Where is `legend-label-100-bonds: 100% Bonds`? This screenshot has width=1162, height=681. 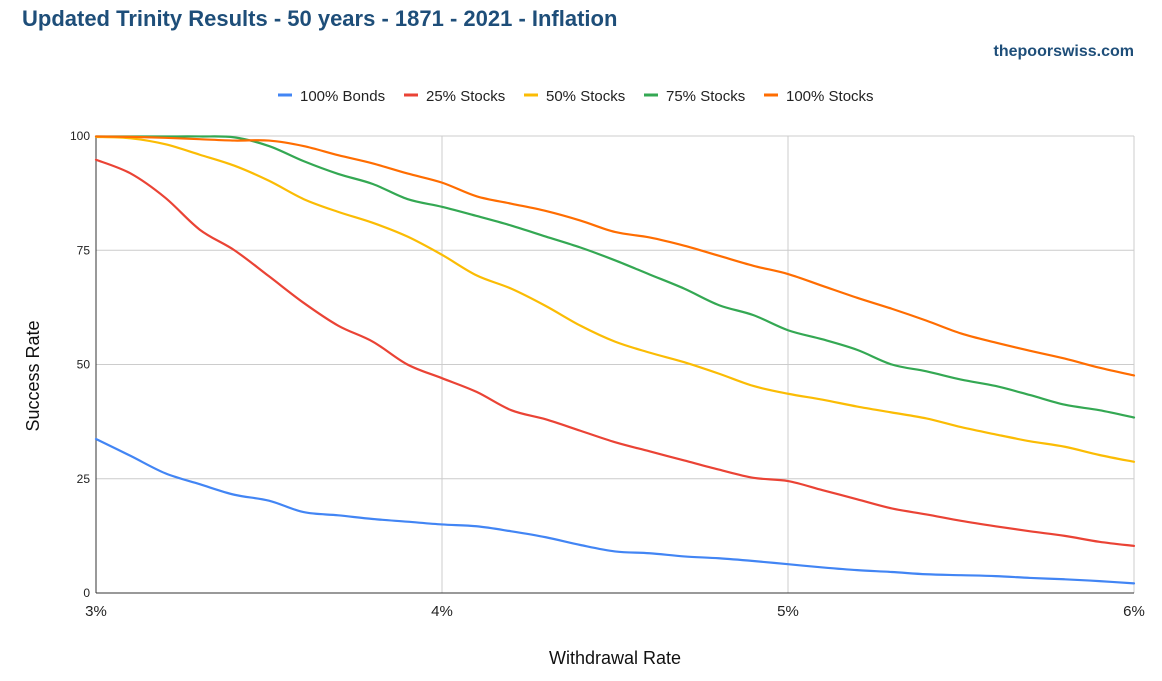
legend-label-100-bonds: 100% Bonds is located at coordinates (342, 96).